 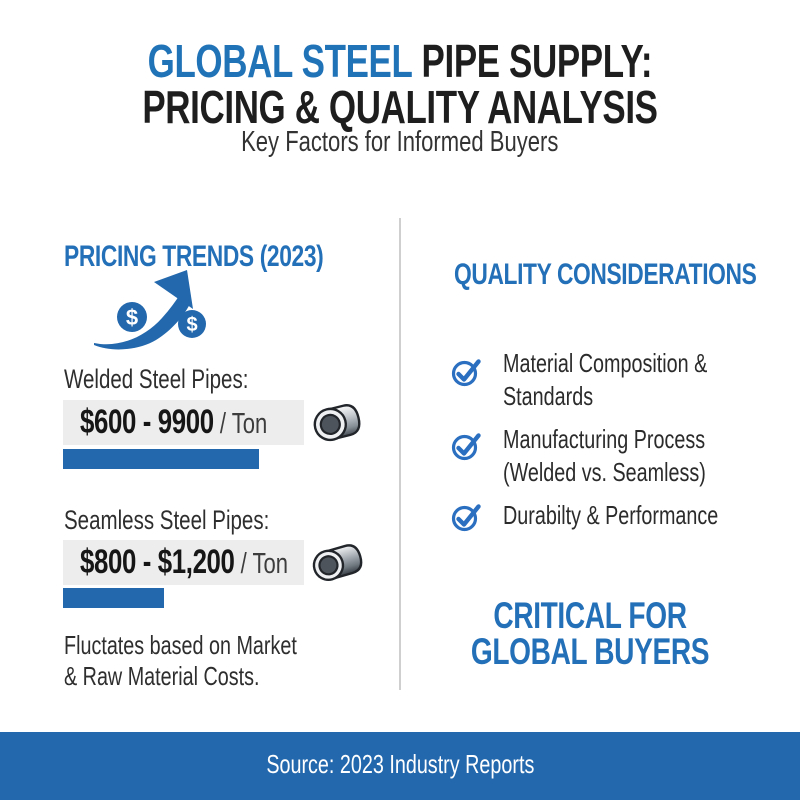 What do you see at coordinates (161, 459) in the screenshot?
I see `welded-price-bar` at bounding box center [161, 459].